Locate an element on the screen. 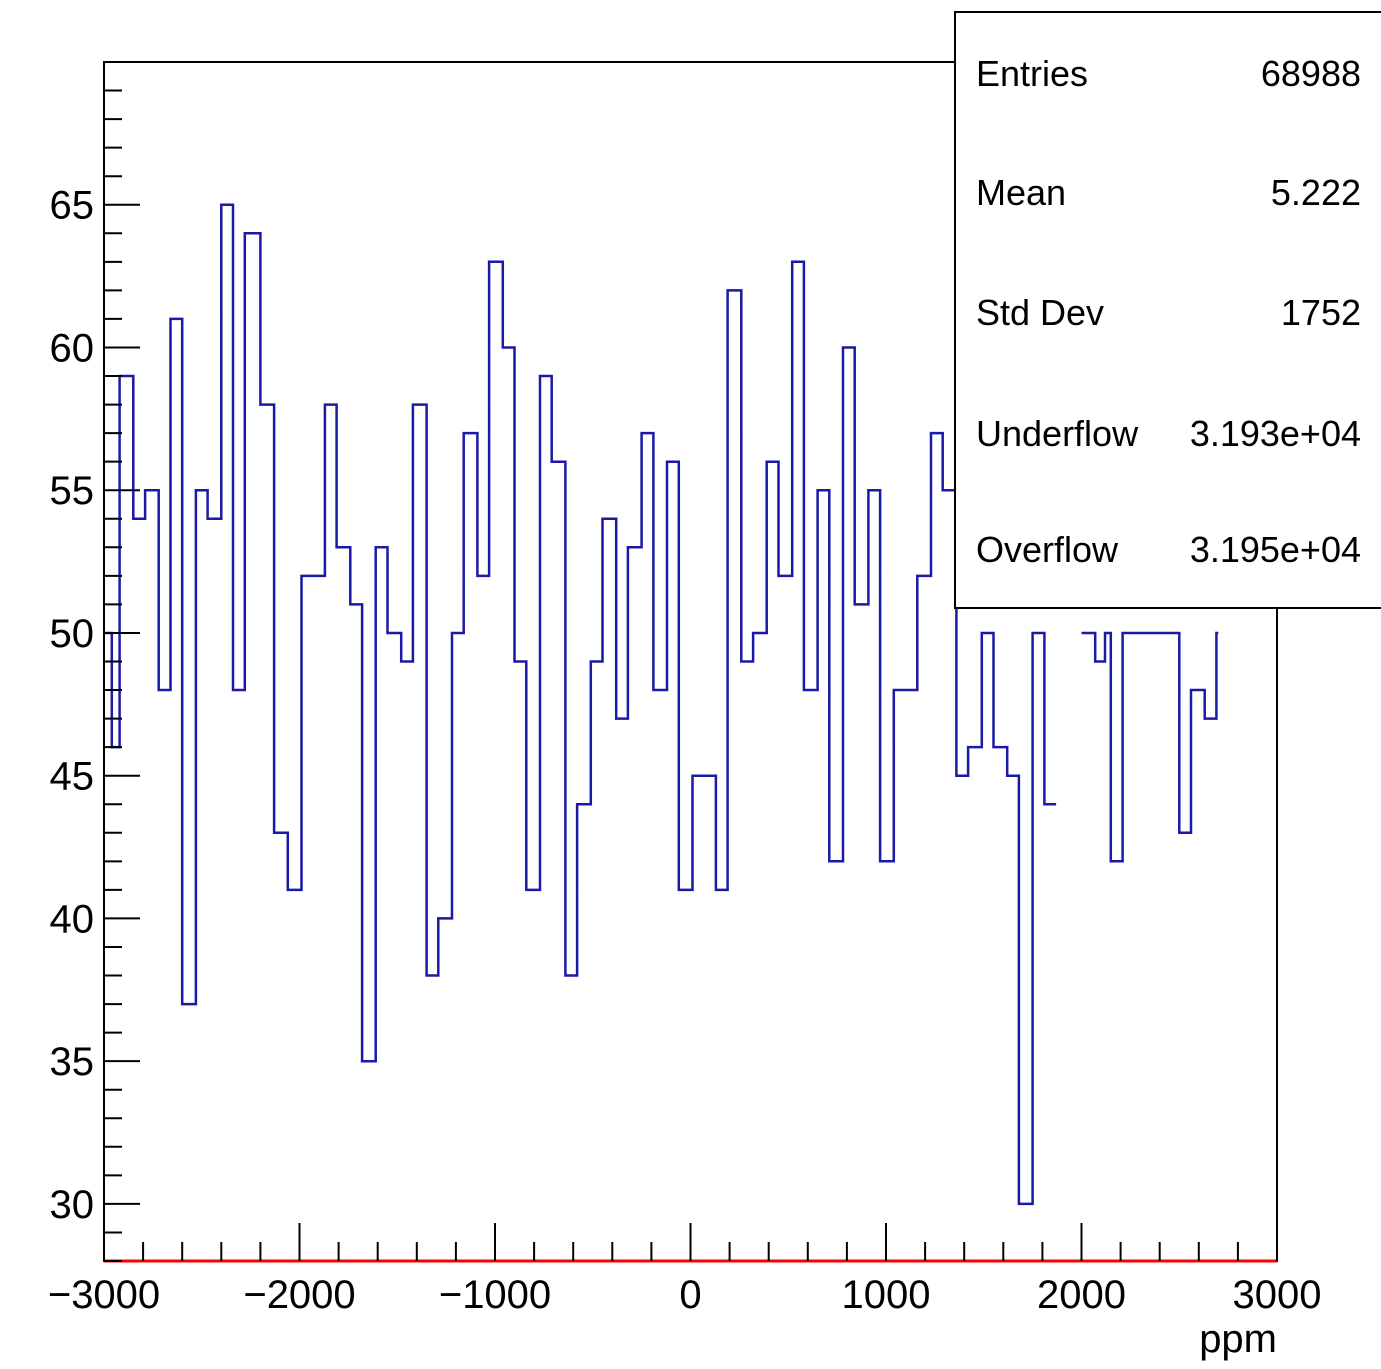  x-tick-label: 2000 is located at coordinates (1081, 1295).